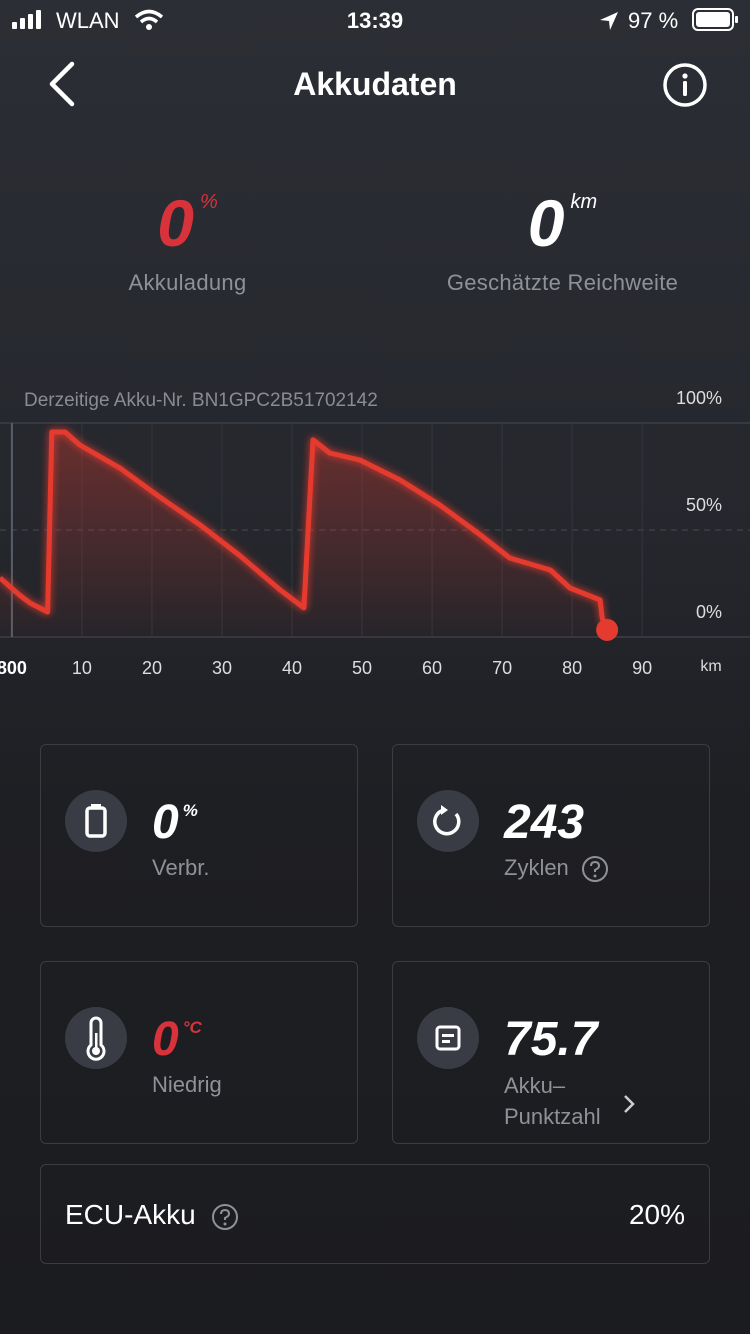 The image size is (750, 1334). What do you see at coordinates (130, 1214) in the screenshot?
I see `ecu-label: ECU-Akku` at bounding box center [130, 1214].